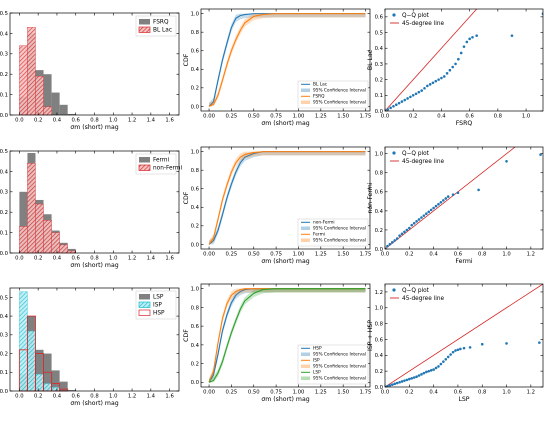 This screenshot has height=426, width=550. I want to click on x-tick-label: 0.4, so click(433, 255).